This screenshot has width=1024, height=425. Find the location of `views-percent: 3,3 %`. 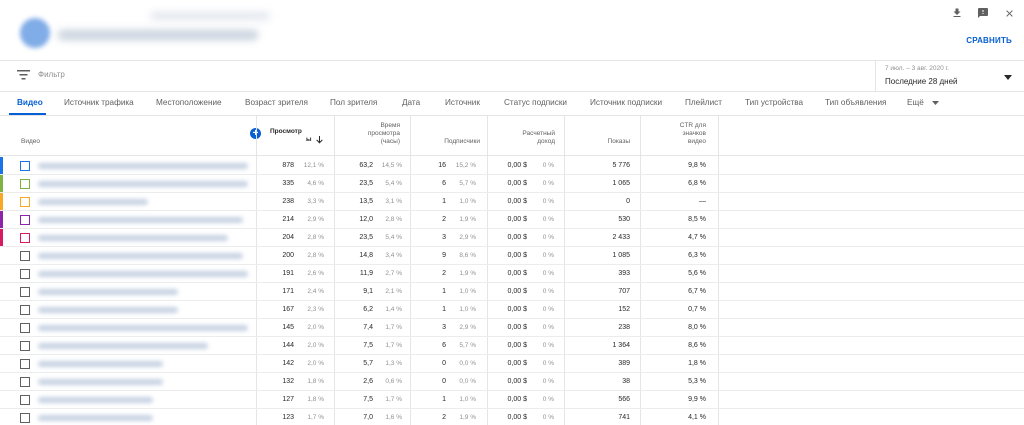

views-percent: 3,3 % is located at coordinates (315, 201).